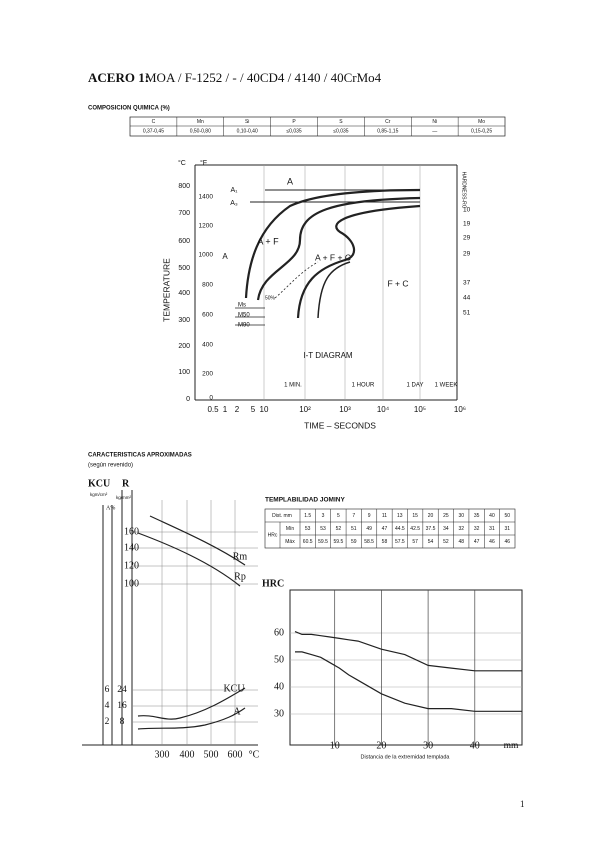 This screenshot has width=599, height=848. I want to click on x-tick: 600, so click(235, 754).